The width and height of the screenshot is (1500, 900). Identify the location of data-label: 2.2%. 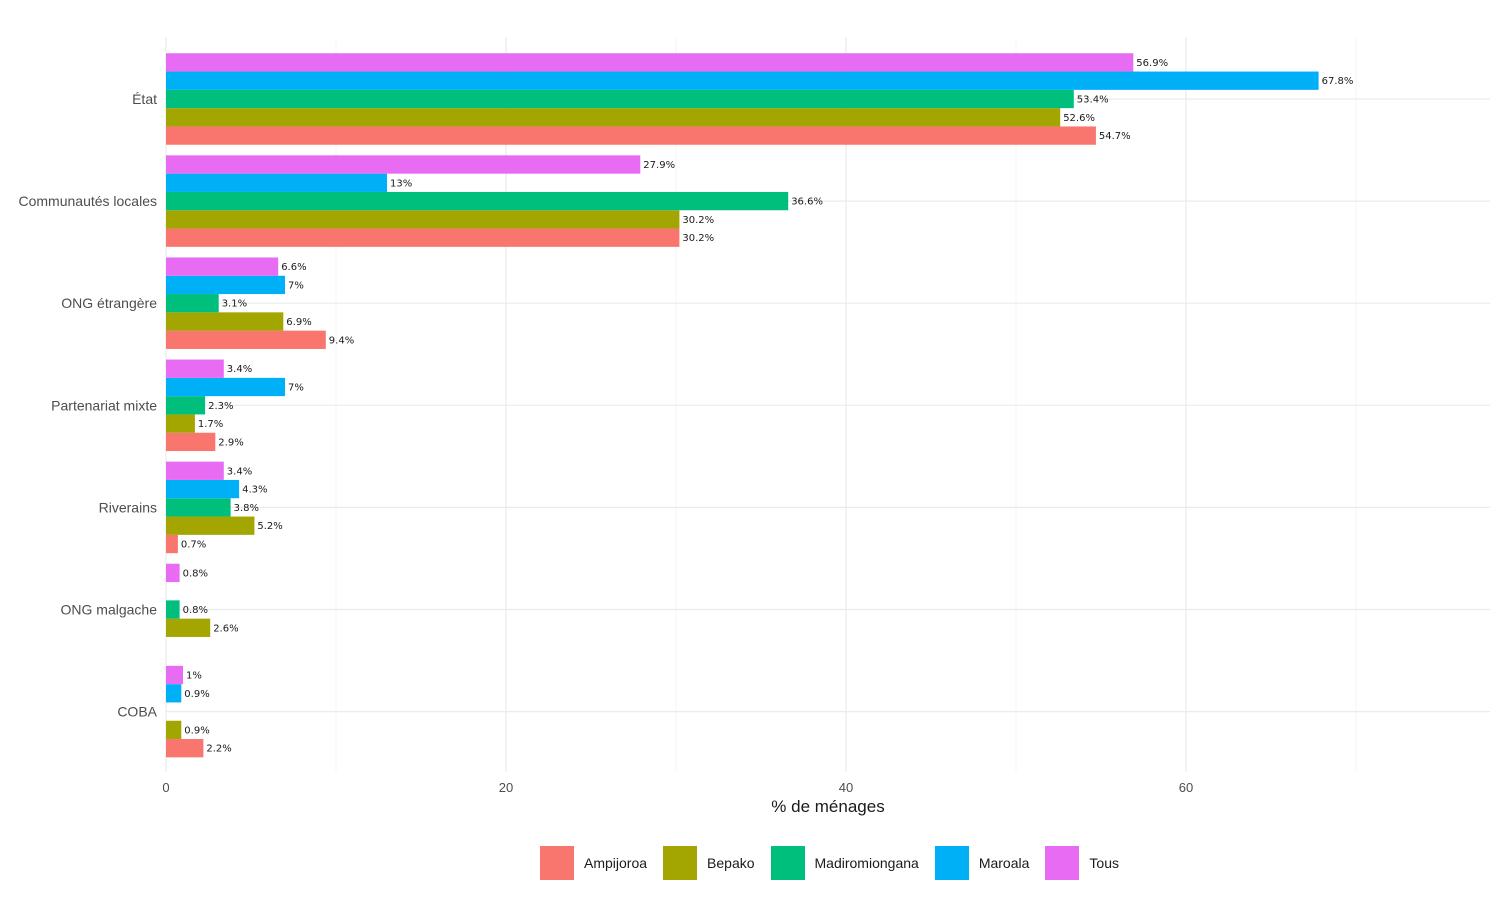
(218, 749).